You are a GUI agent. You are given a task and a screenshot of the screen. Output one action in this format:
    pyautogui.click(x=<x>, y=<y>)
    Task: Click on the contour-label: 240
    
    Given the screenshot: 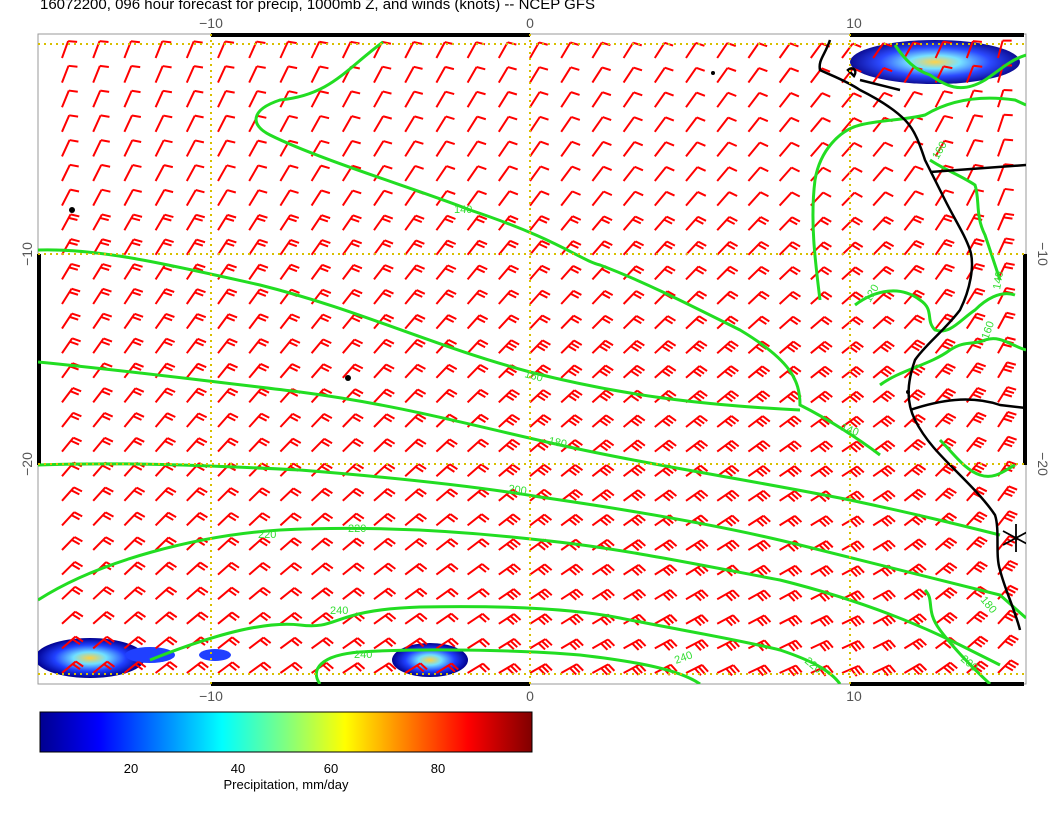 What is the action you would take?
    pyautogui.click(x=363, y=655)
    